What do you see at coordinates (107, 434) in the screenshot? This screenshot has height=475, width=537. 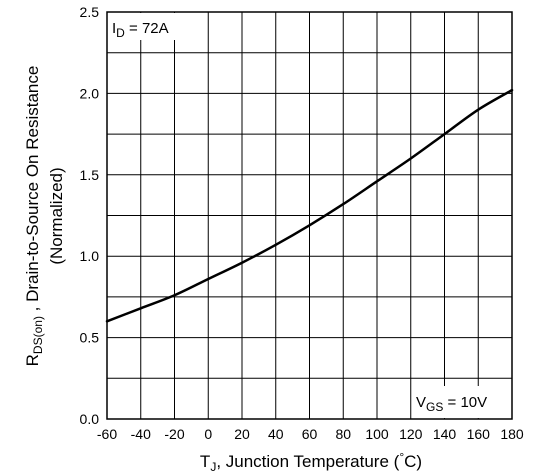 I see `x-tick-label: -60` at bounding box center [107, 434].